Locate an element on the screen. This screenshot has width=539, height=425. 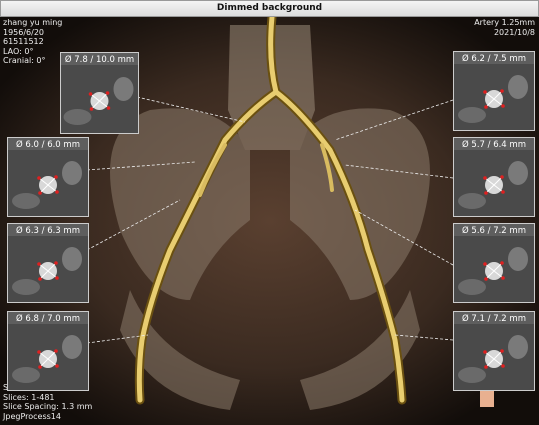
cross-section-inset: Ø 7.8 / 10.0 mm is located at coordinates (99, 93).